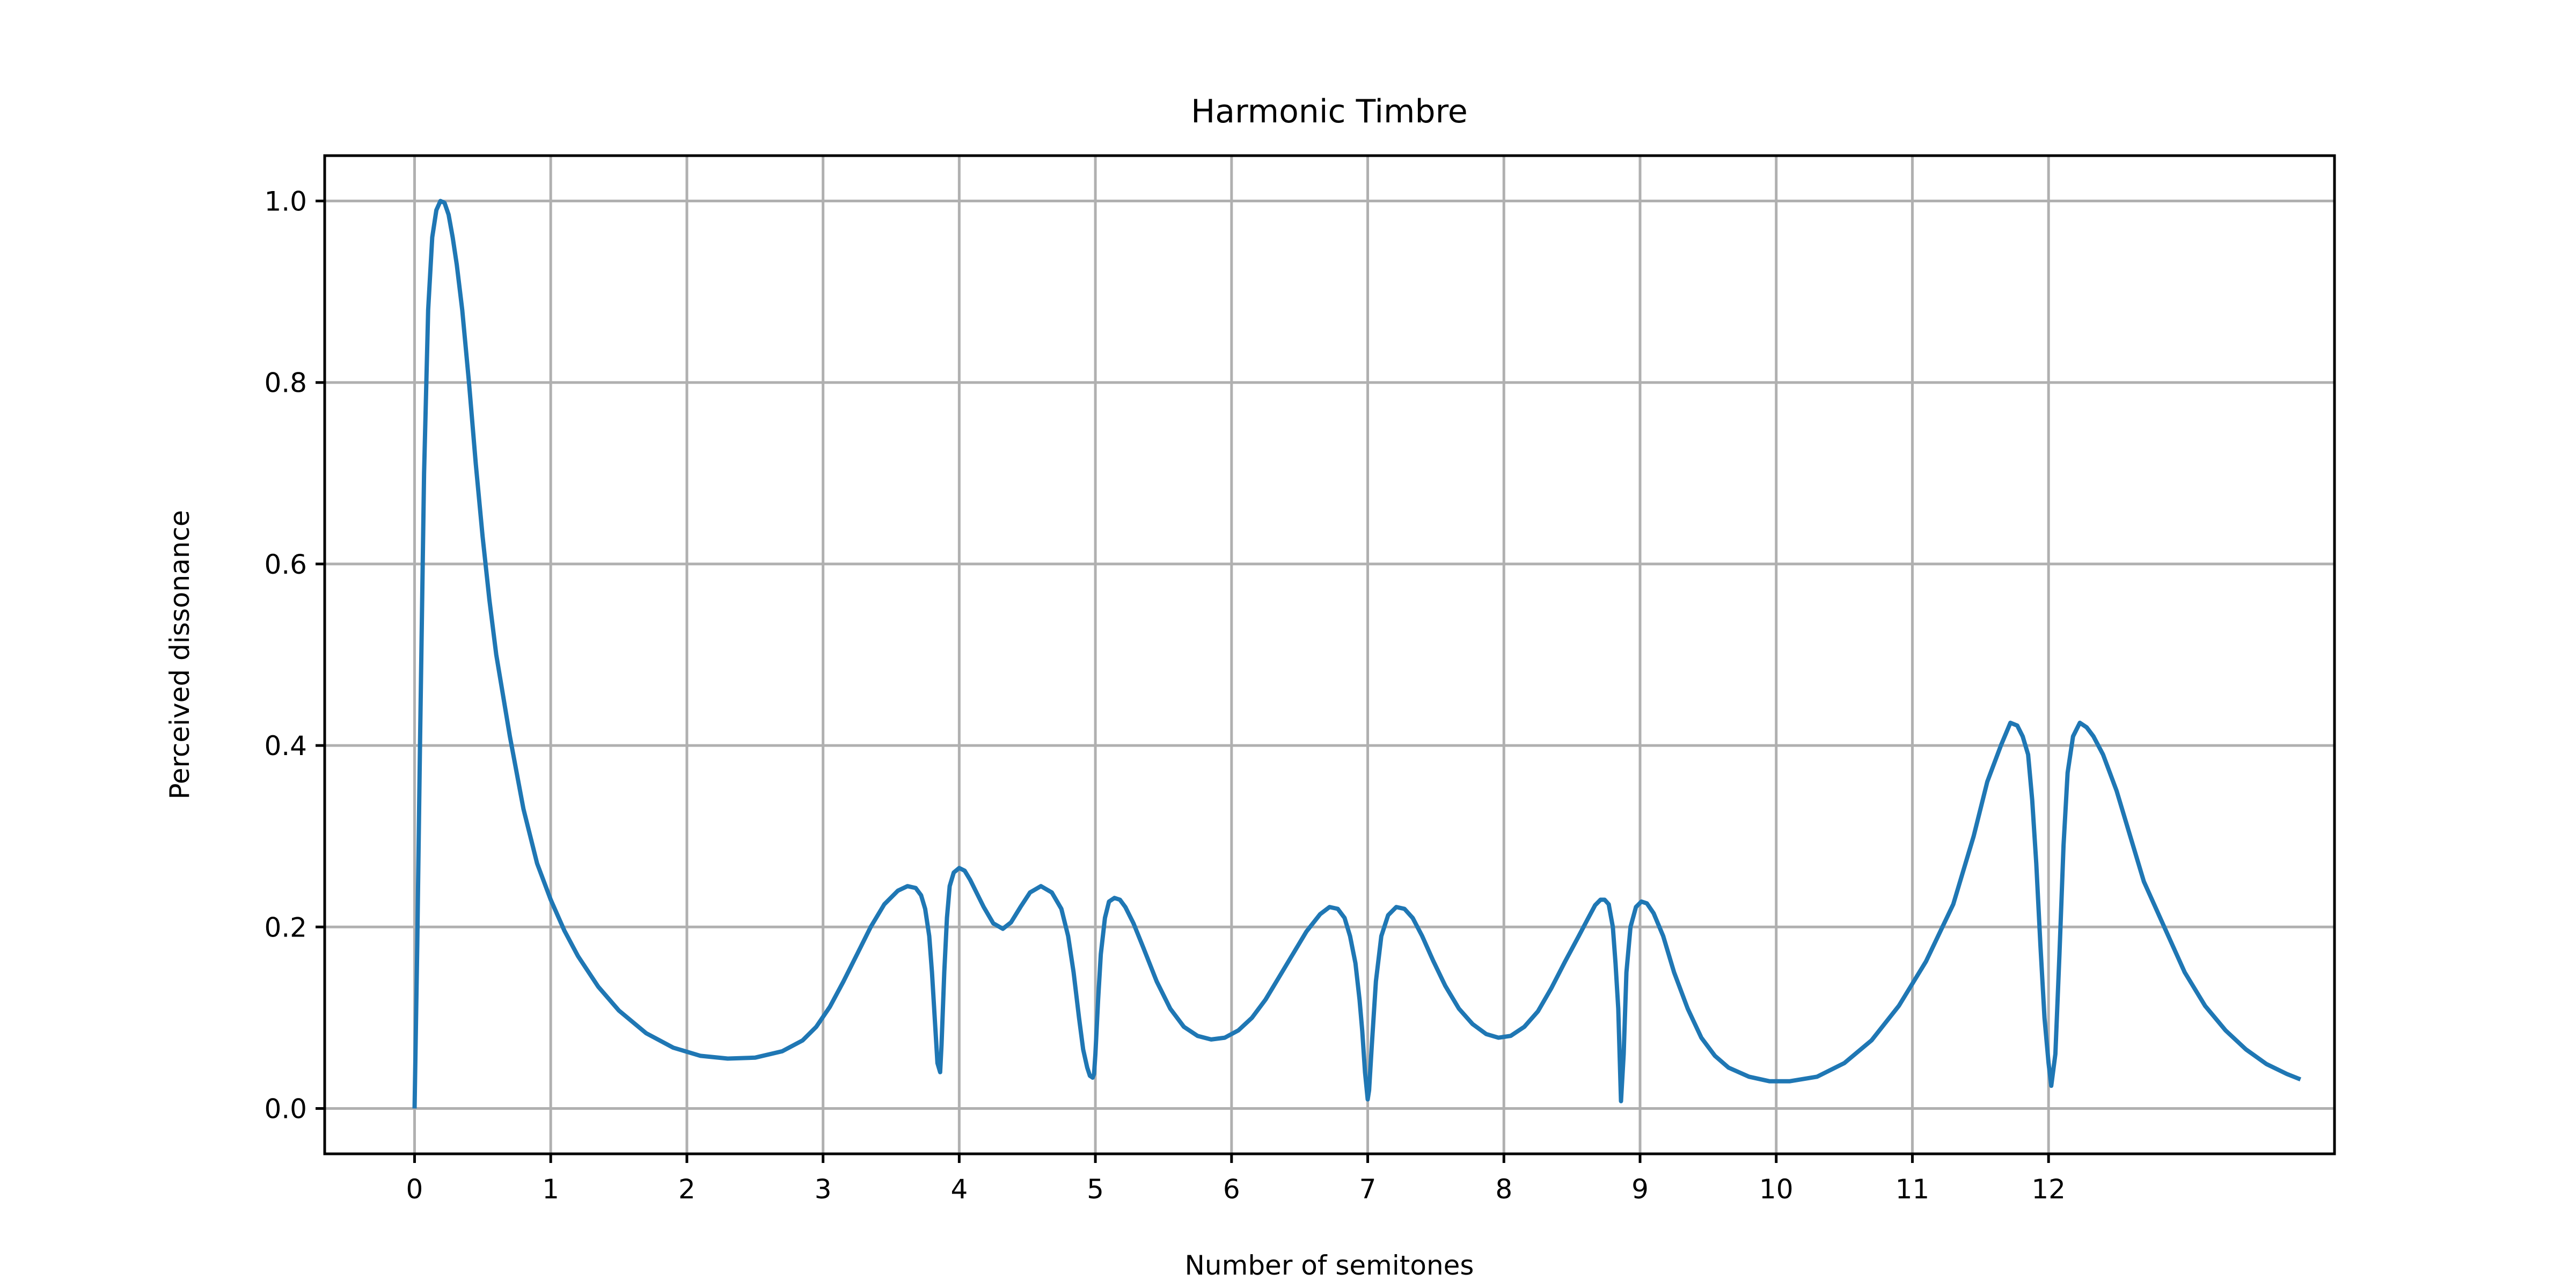 The width and height of the screenshot is (2576, 1288). I want to click on x-tick-label: 8, so click(1503, 1189).